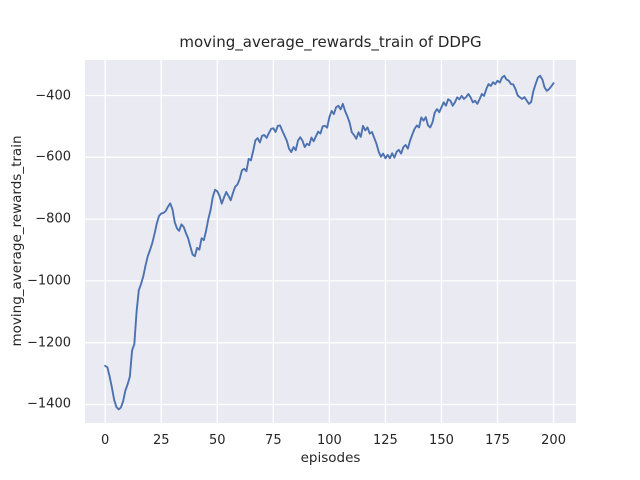 This screenshot has width=640, height=480. I want to click on y-tick-label: −1000, so click(49, 281).